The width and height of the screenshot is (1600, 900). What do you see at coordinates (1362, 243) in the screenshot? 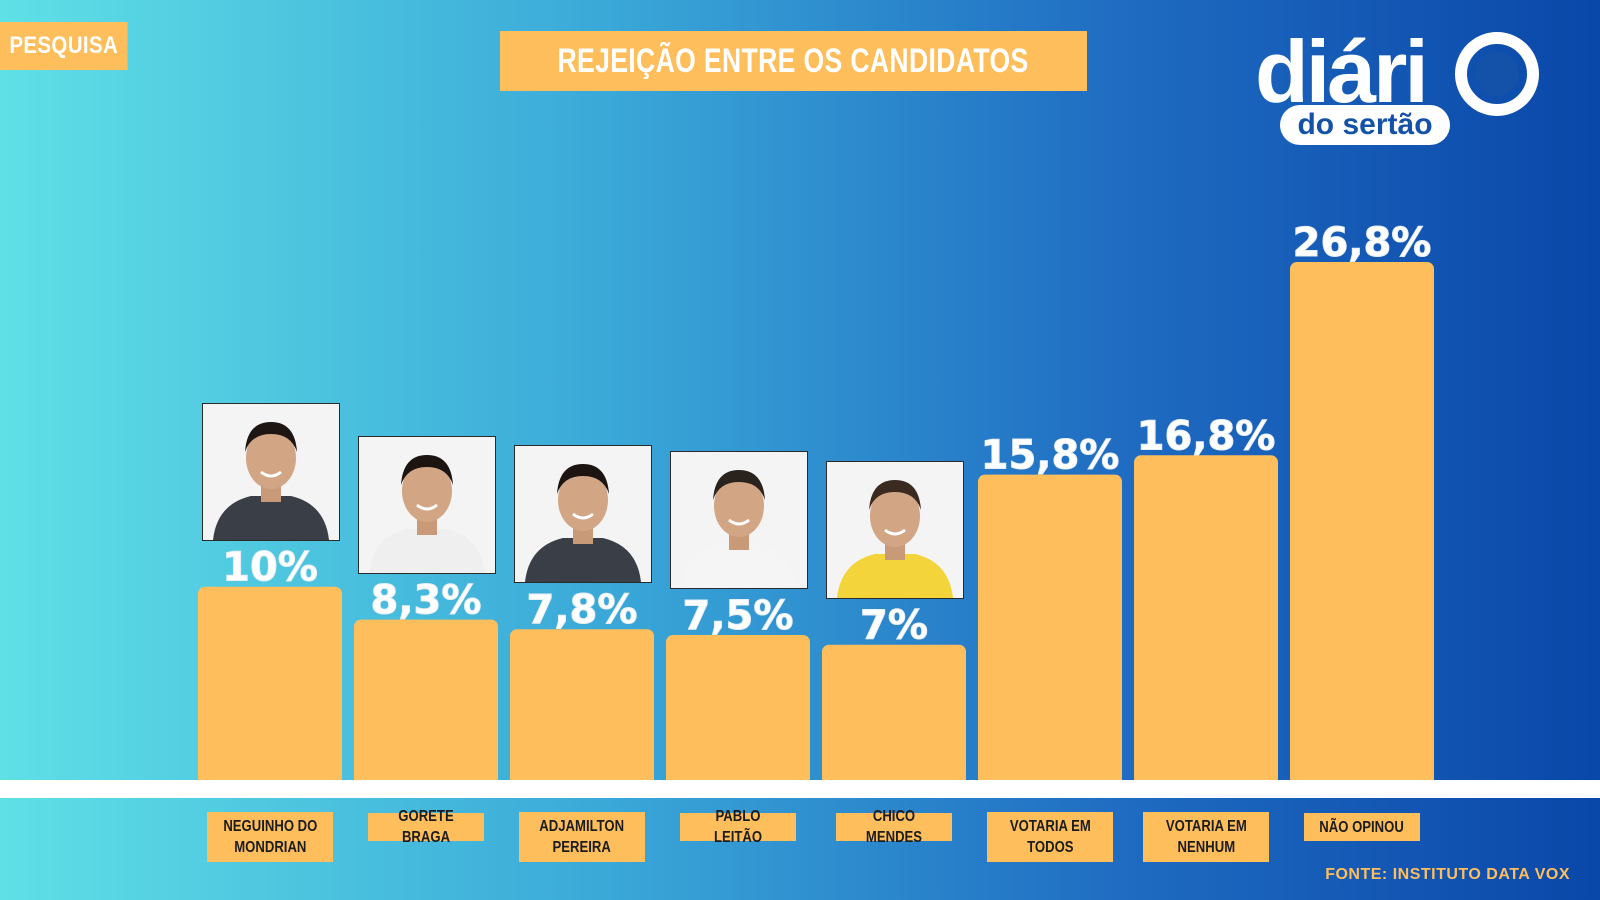
I see `bar-value-label: 26,8%` at bounding box center [1362, 243].